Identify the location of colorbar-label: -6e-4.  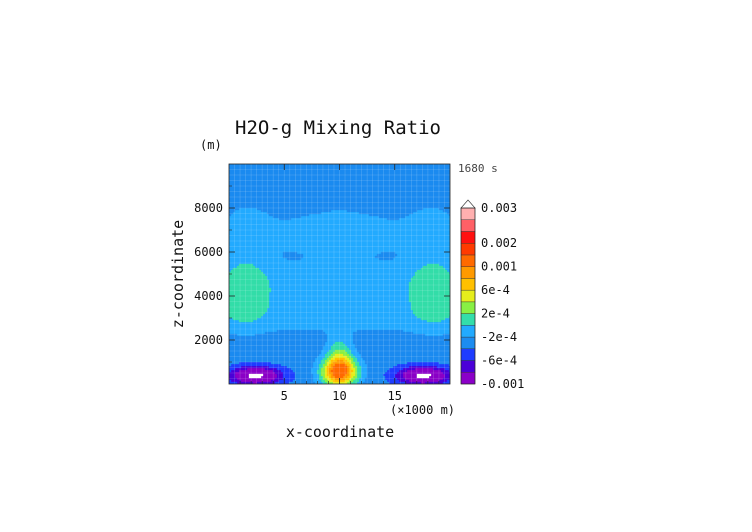
(499, 361).